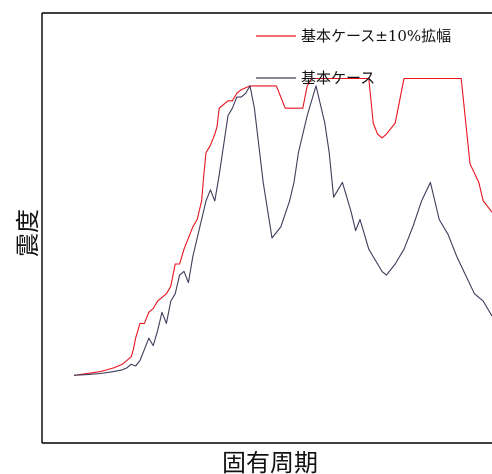 The width and height of the screenshot is (492, 474). What do you see at coordinates (376, 36) in the screenshot?
I see `legend-label-series-1: 基本ケース±10%拡幅` at bounding box center [376, 36].